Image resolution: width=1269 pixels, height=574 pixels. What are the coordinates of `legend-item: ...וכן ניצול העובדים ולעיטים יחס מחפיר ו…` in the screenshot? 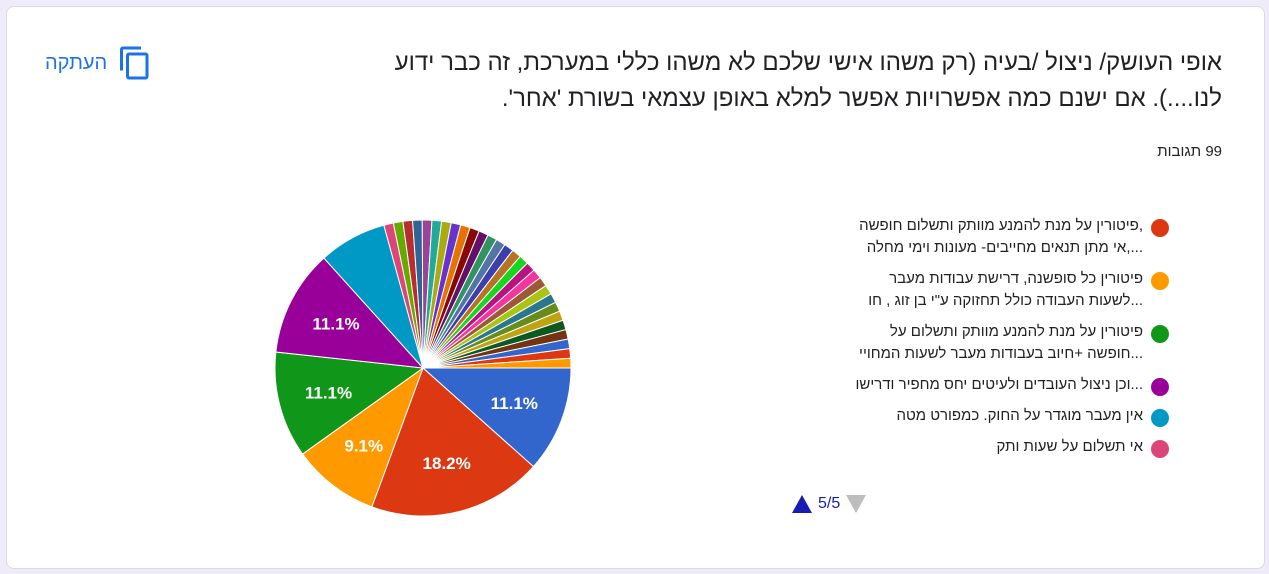 It's located at (959, 385).